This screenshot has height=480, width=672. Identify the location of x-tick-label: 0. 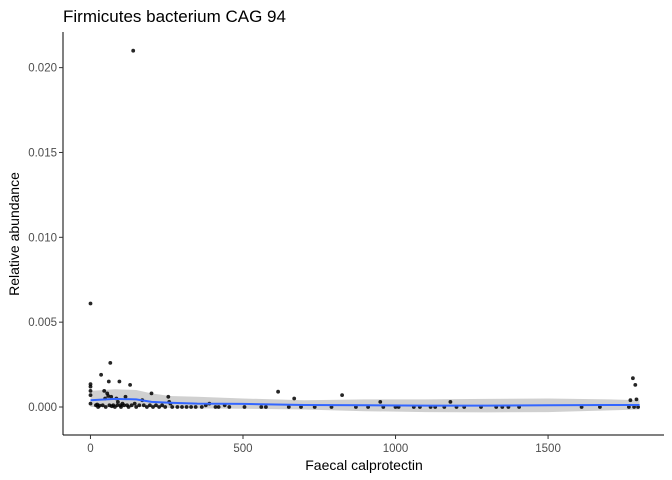
(90, 449).